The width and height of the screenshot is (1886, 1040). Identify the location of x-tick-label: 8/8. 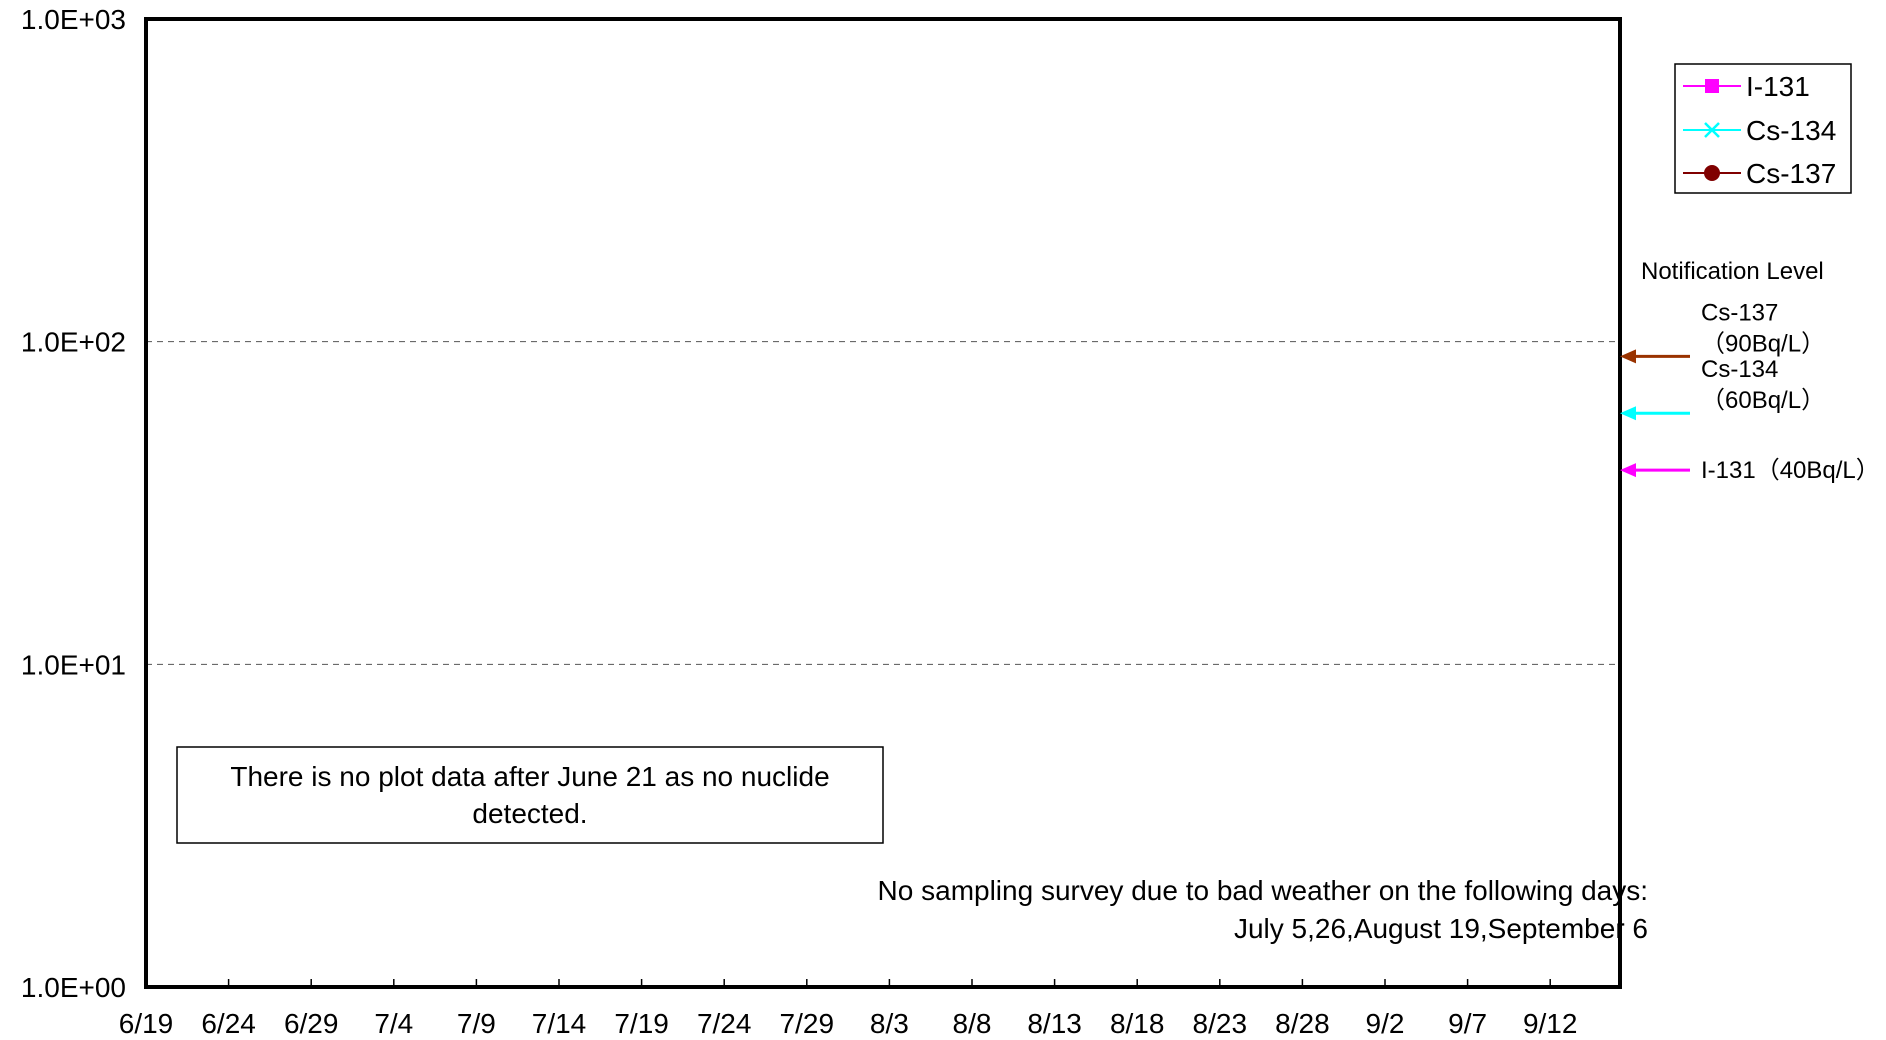
(972, 1023).